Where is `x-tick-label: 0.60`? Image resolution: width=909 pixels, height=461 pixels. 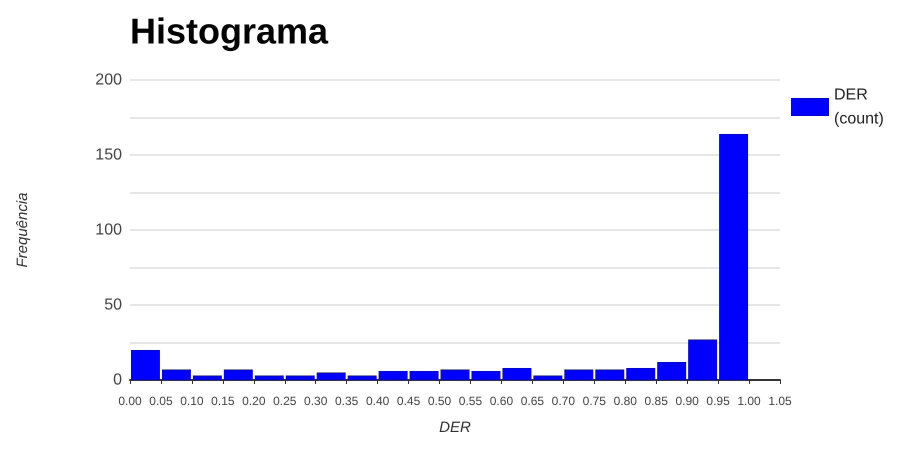 x-tick-label: 0.60 is located at coordinates (502, 401).